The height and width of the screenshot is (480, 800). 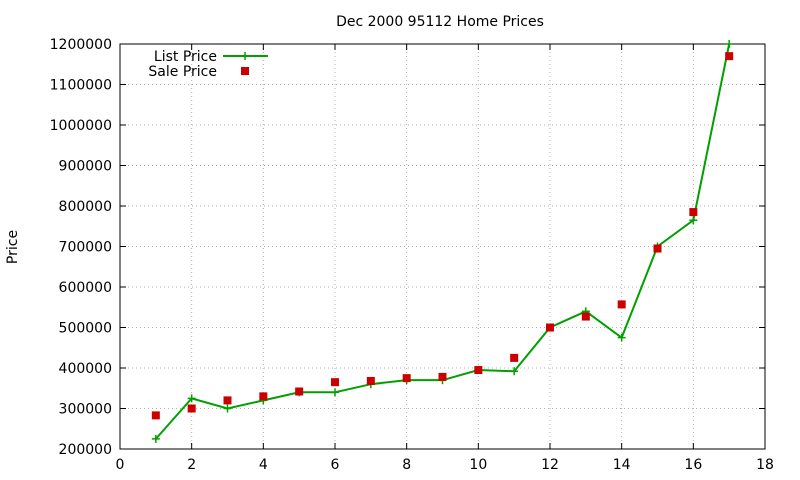 I want to click on y-tick-label: 1100000, so click(x=81, y=86).